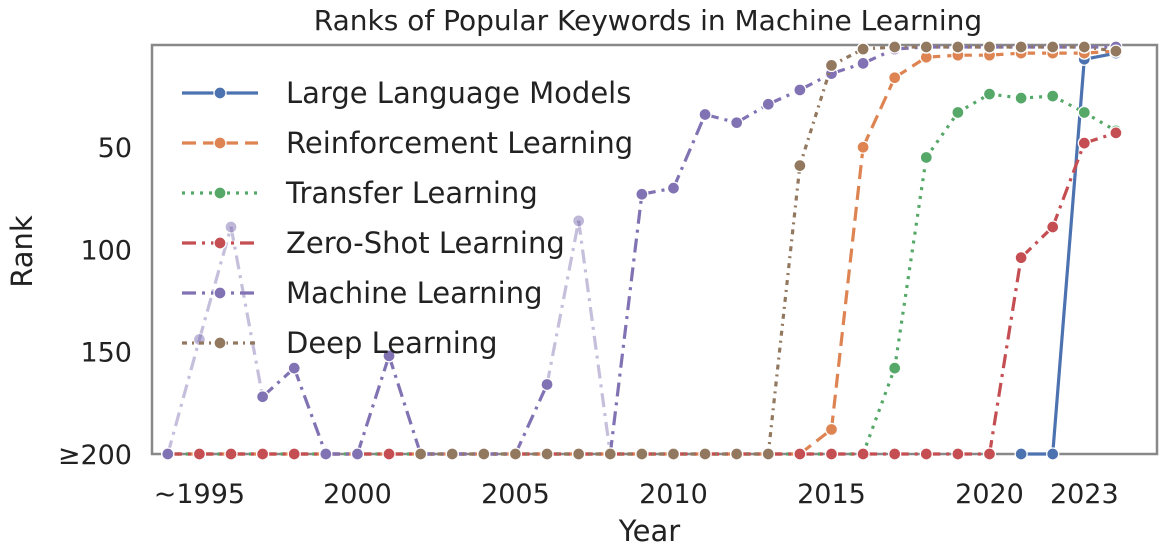  What do you see at coordinates (425, 243) in the screenshot?
I see `legend-label: Zero-Shot Learning` at bounding box center [425, 243].